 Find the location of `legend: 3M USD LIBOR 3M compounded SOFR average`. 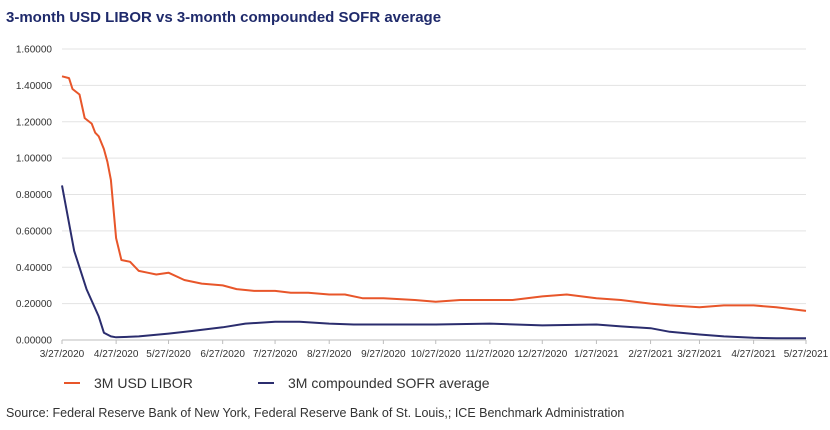

legend: 3M USD LIBOR 3M compounded SOFR average is located at coordinates (415, 385).